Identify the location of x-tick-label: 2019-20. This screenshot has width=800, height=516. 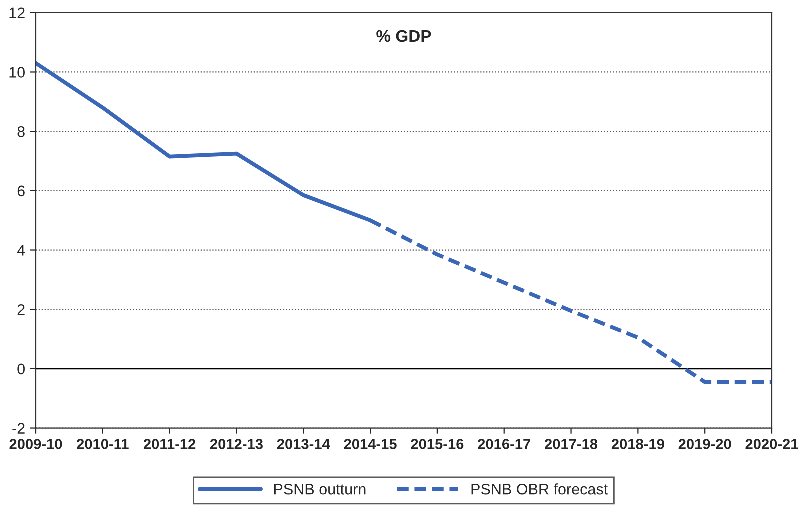
(705, 444).